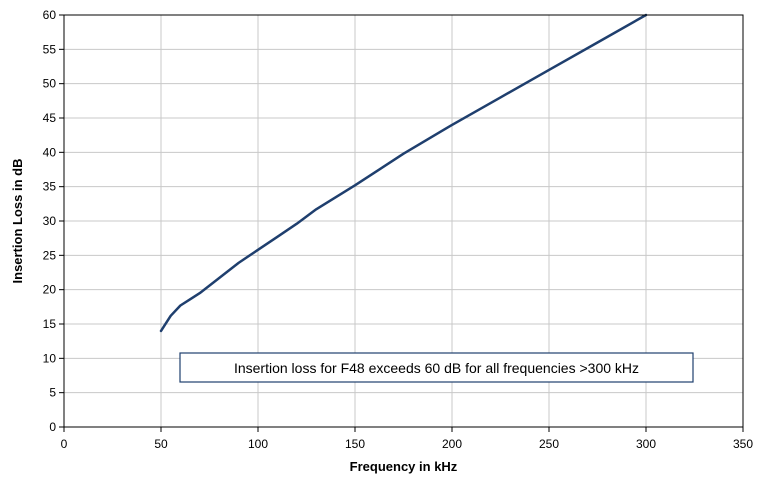 This screenshot has height=483, width=768. Describe the element at coordinates (355, 444) in the screenshot. I see `x-tick-label: 150` at that location.